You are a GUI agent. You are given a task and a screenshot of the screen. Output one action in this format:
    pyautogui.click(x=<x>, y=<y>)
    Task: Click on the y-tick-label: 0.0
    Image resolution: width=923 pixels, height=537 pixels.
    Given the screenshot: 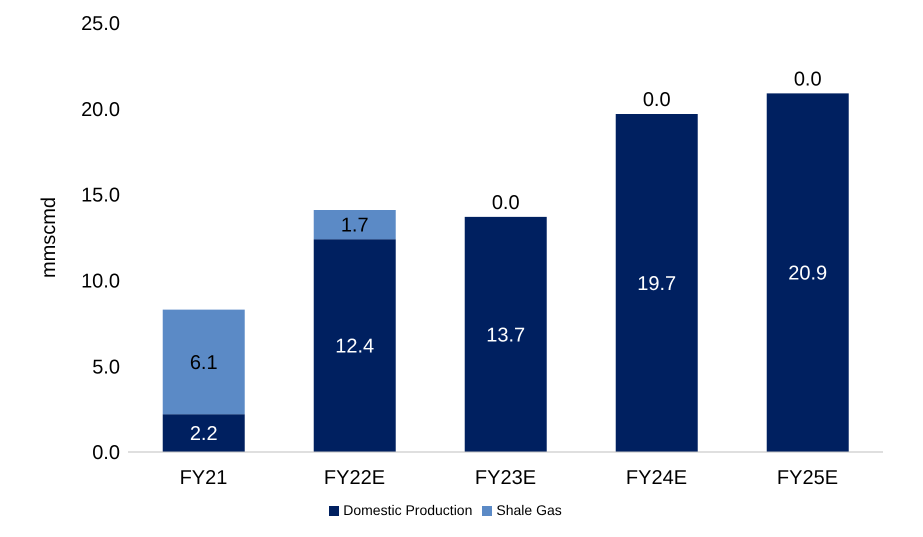 What is the action you would take?
    pyautogui.click(x=106, y=453)
    